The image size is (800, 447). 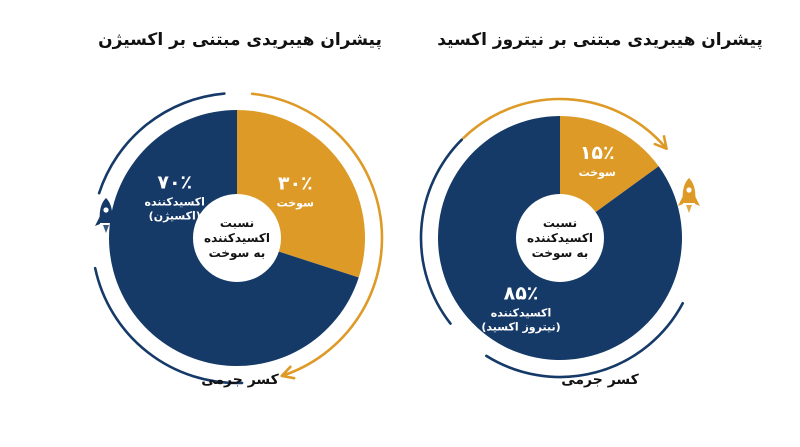 I want to click on pie-label-fuel-value: ۳۰٪, so click(x=295, y=184).